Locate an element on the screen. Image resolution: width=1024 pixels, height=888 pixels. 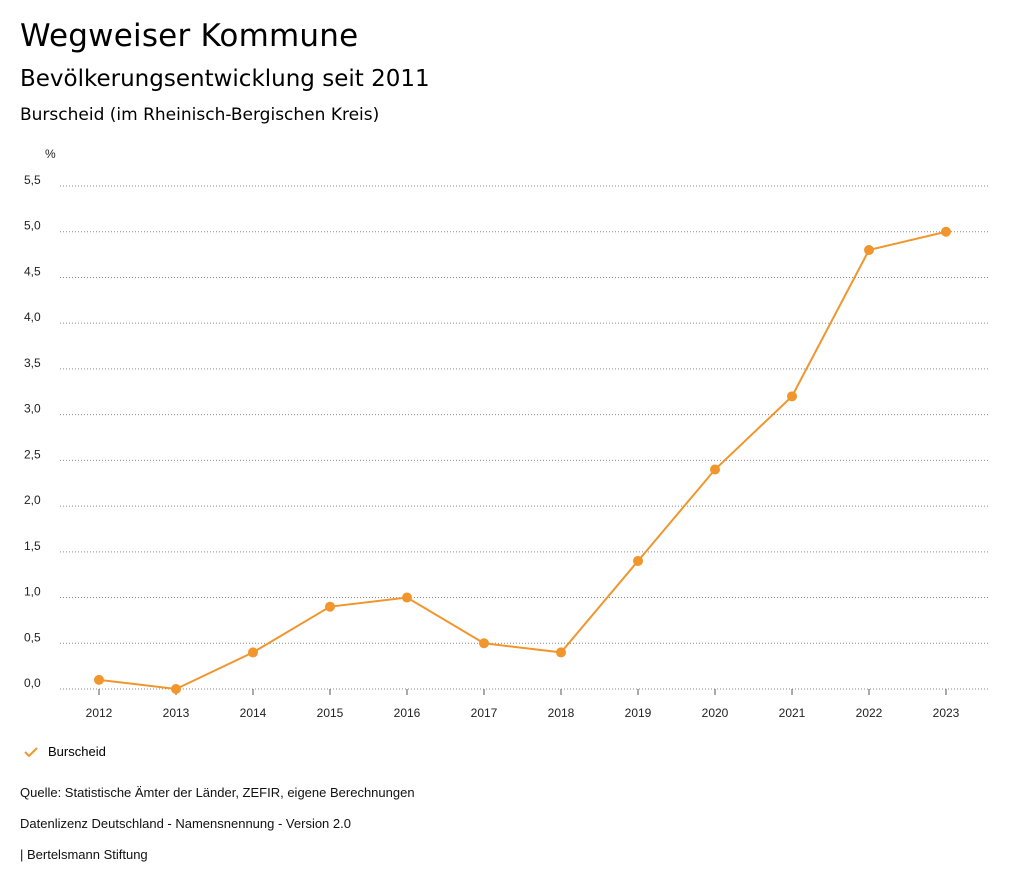
x-tick-label: 2013 is located at coordinates (176, 713).